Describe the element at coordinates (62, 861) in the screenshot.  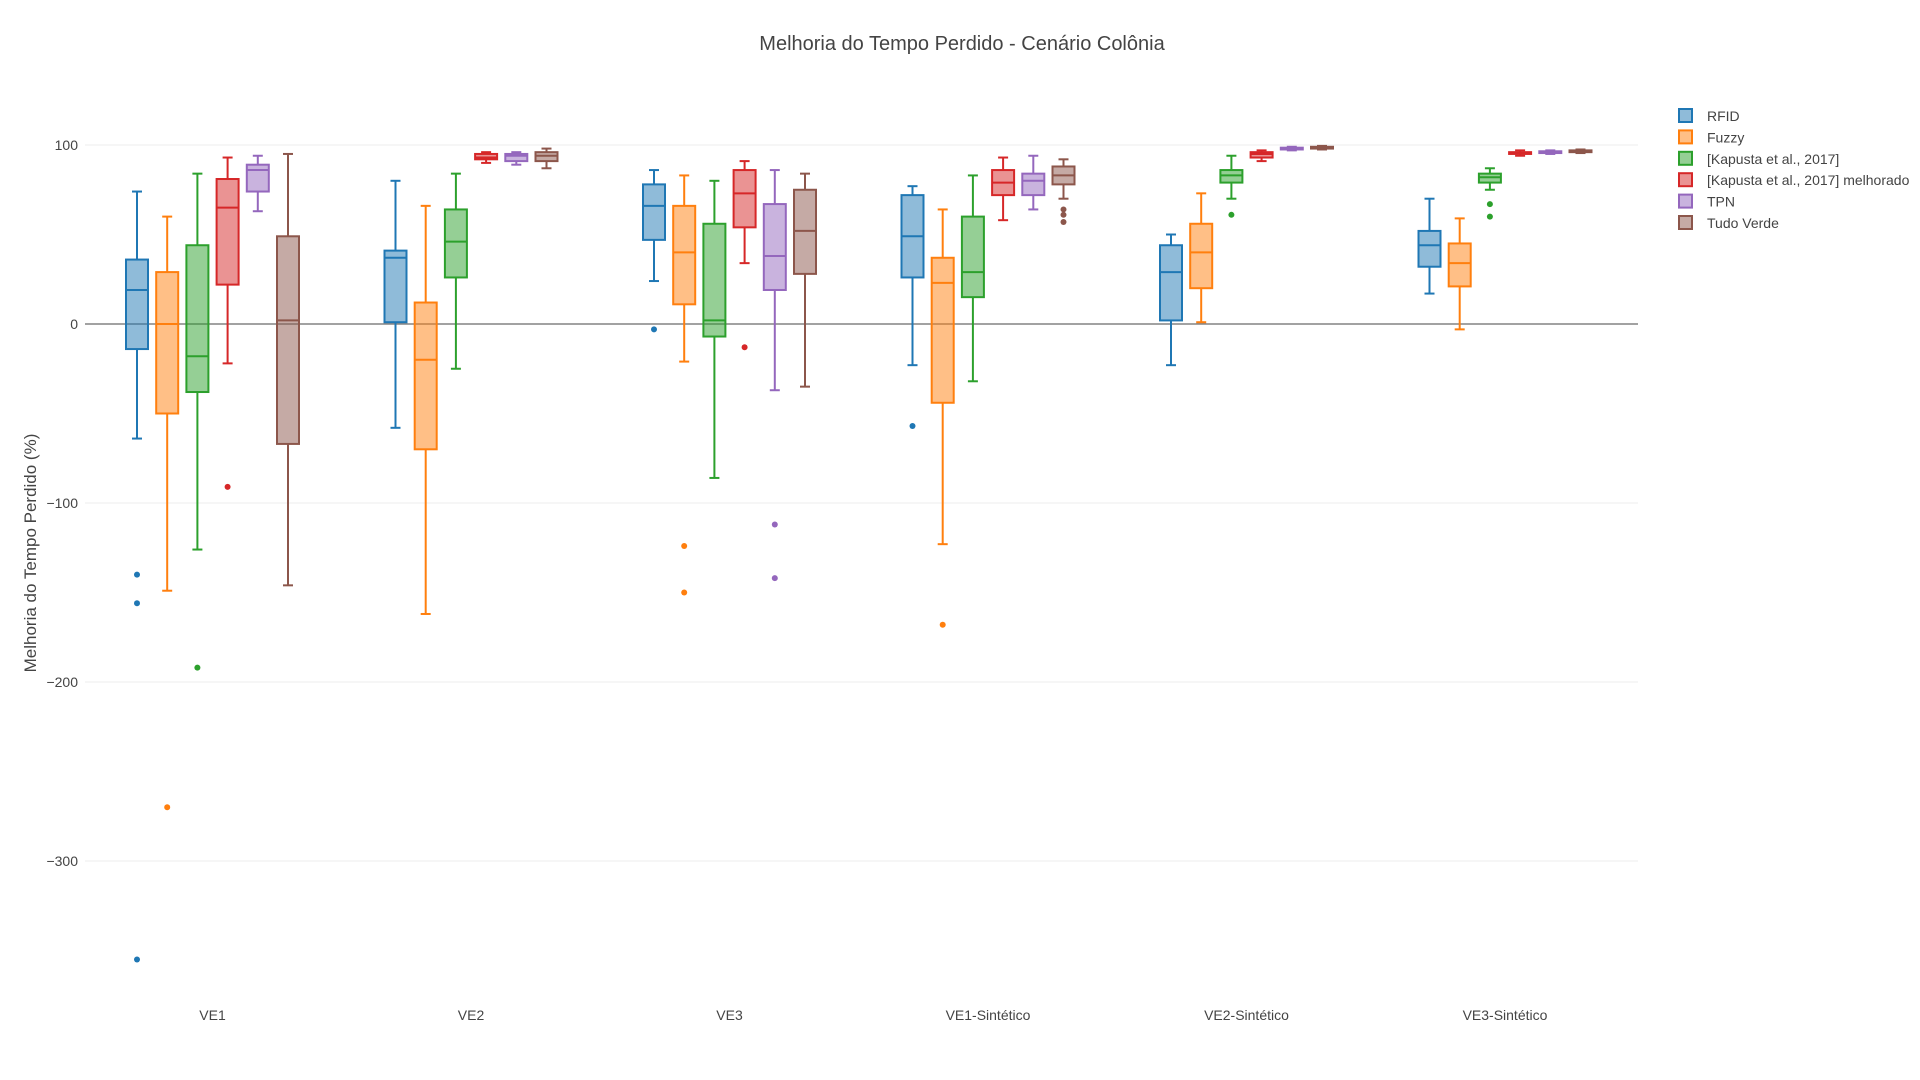
I see `y-tick-label: −300` at that location.